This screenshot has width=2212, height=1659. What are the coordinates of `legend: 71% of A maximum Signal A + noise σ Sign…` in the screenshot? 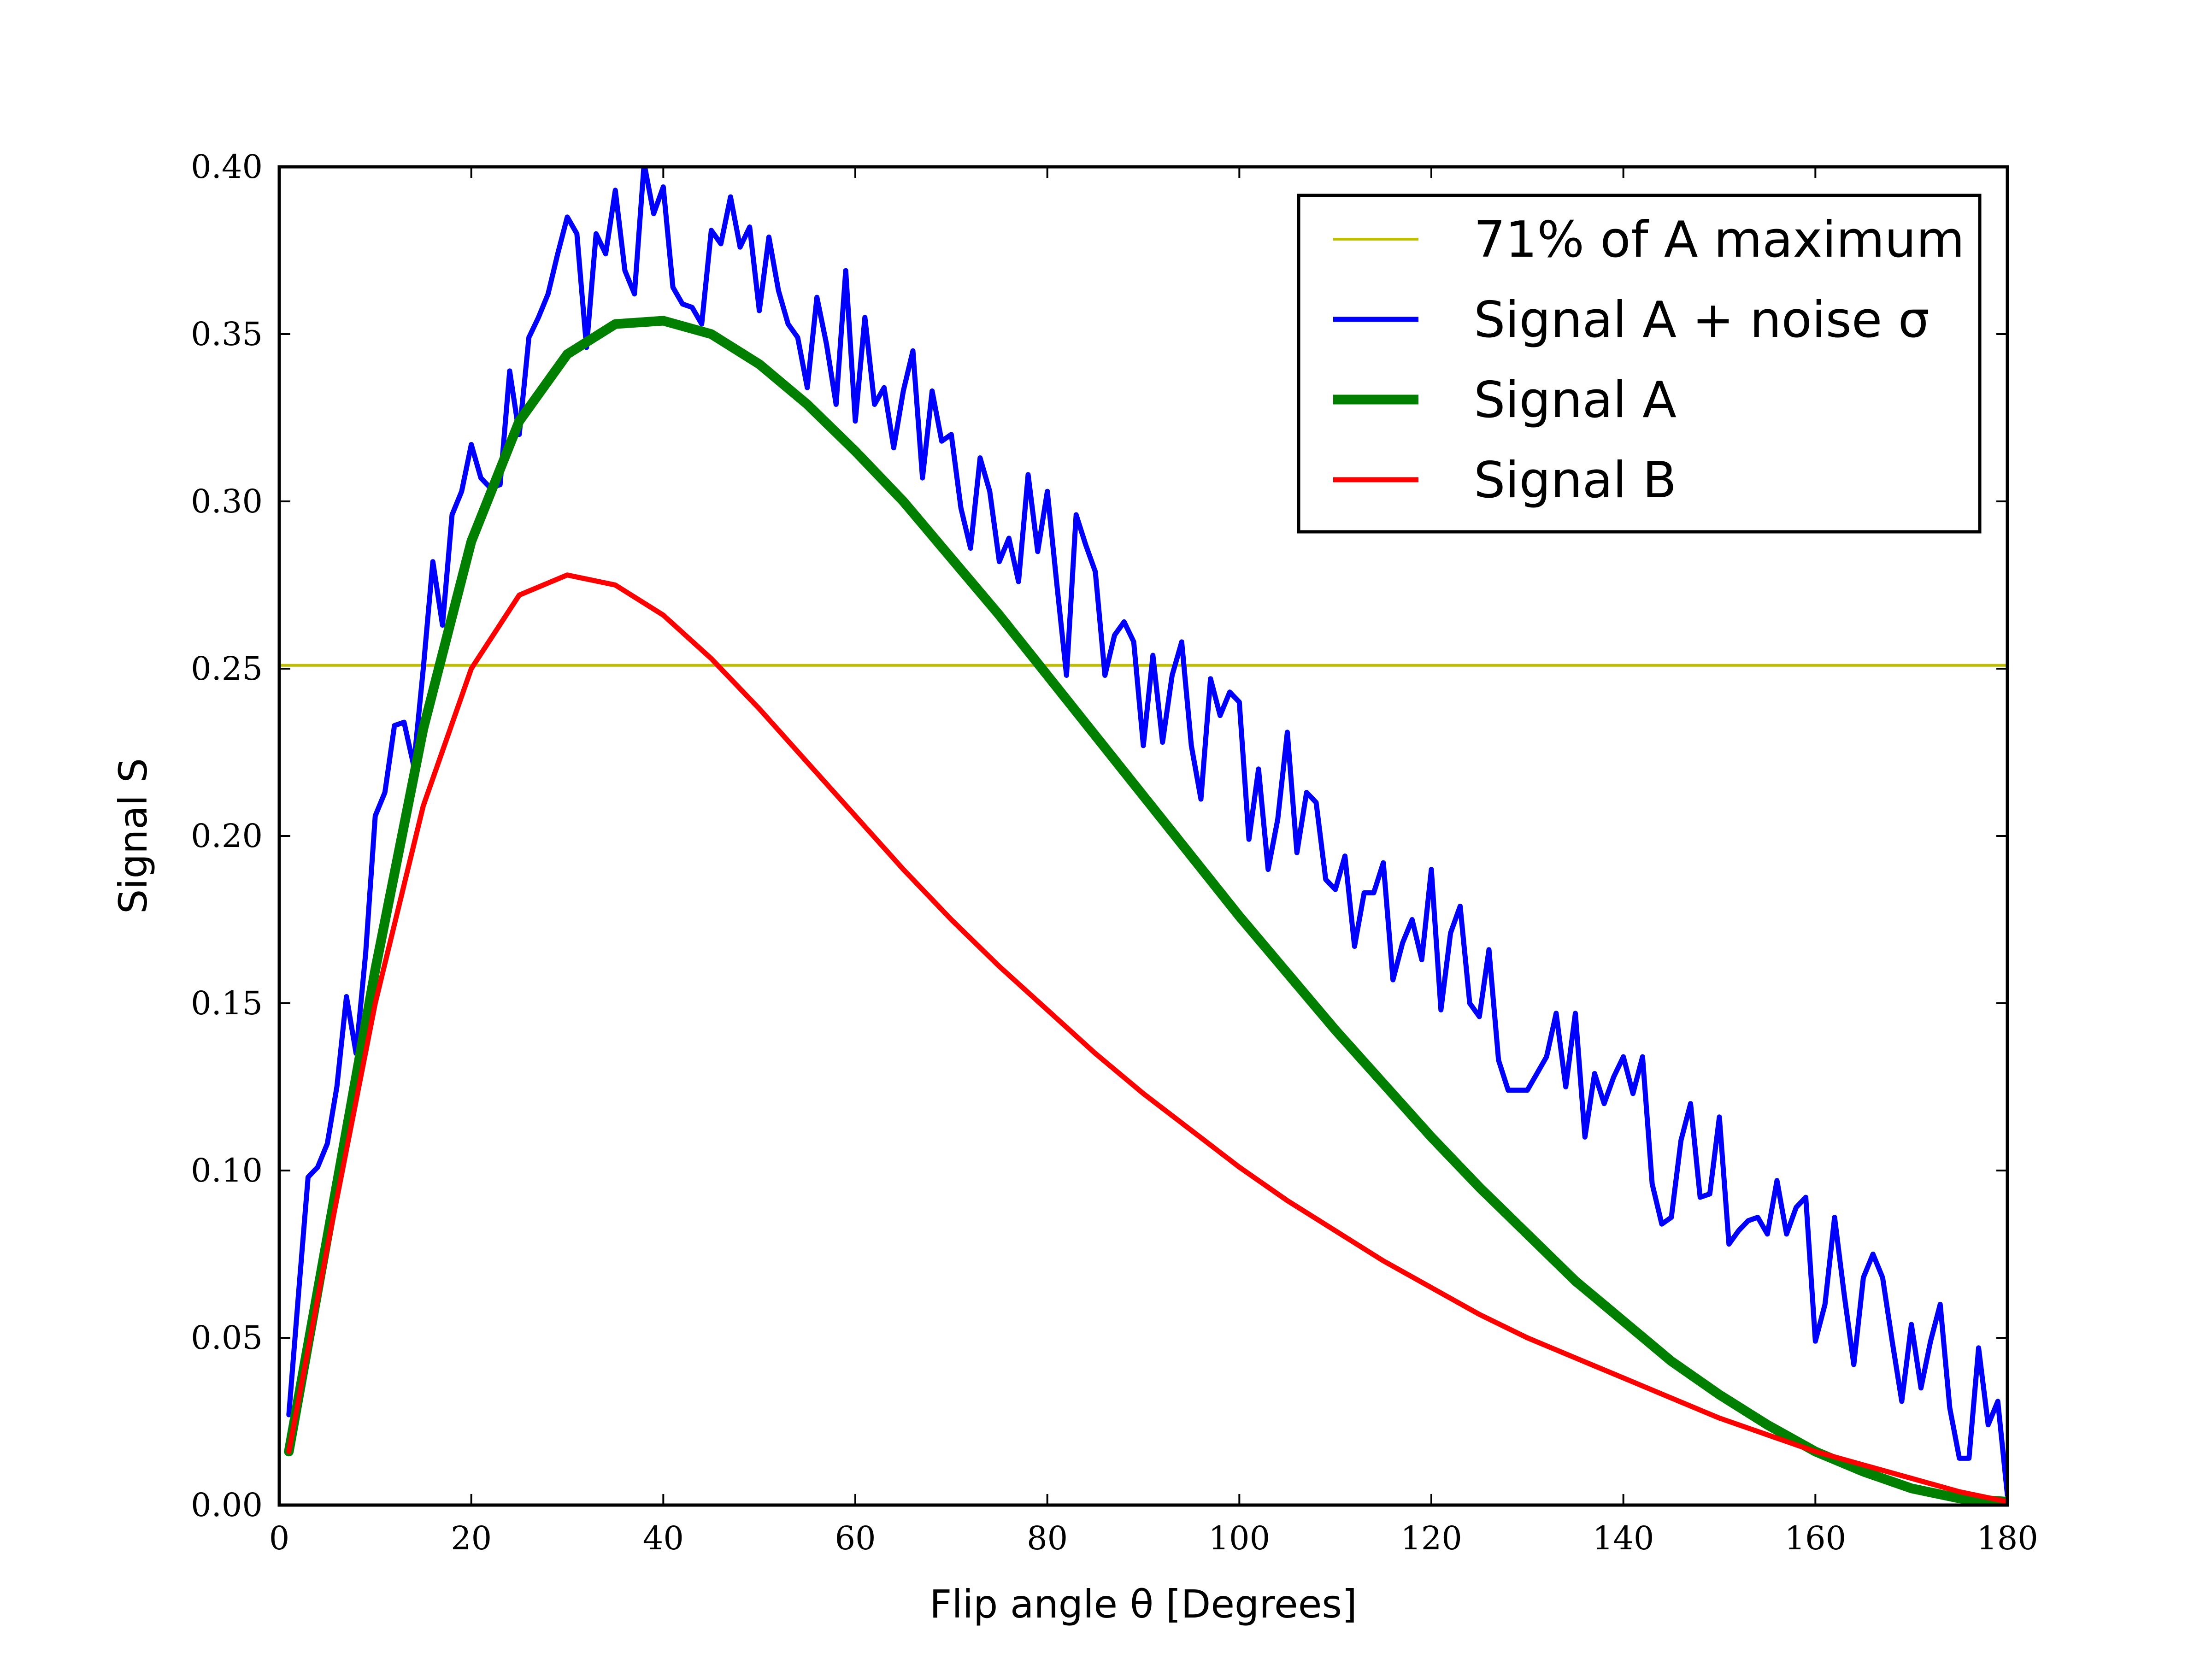 It's located at (1639, 364).